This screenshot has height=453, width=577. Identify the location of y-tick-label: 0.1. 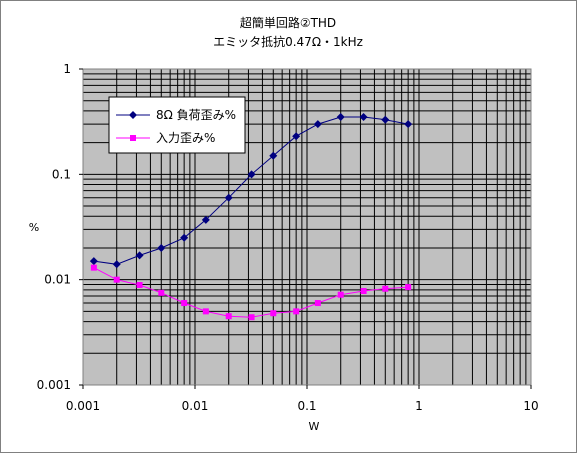
(61, 174).